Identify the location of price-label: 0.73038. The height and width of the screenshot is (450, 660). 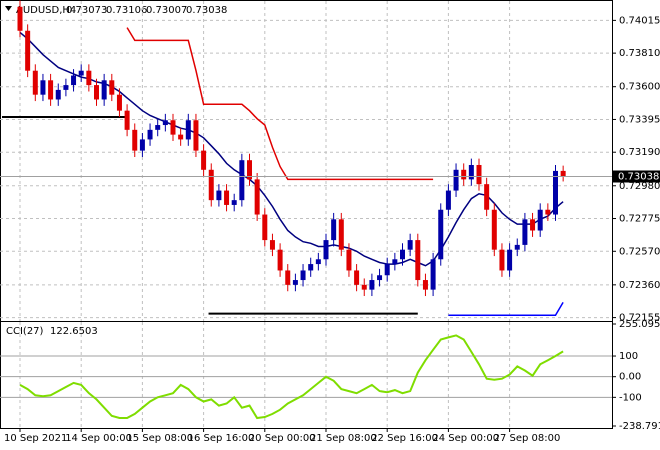
(638, 177).